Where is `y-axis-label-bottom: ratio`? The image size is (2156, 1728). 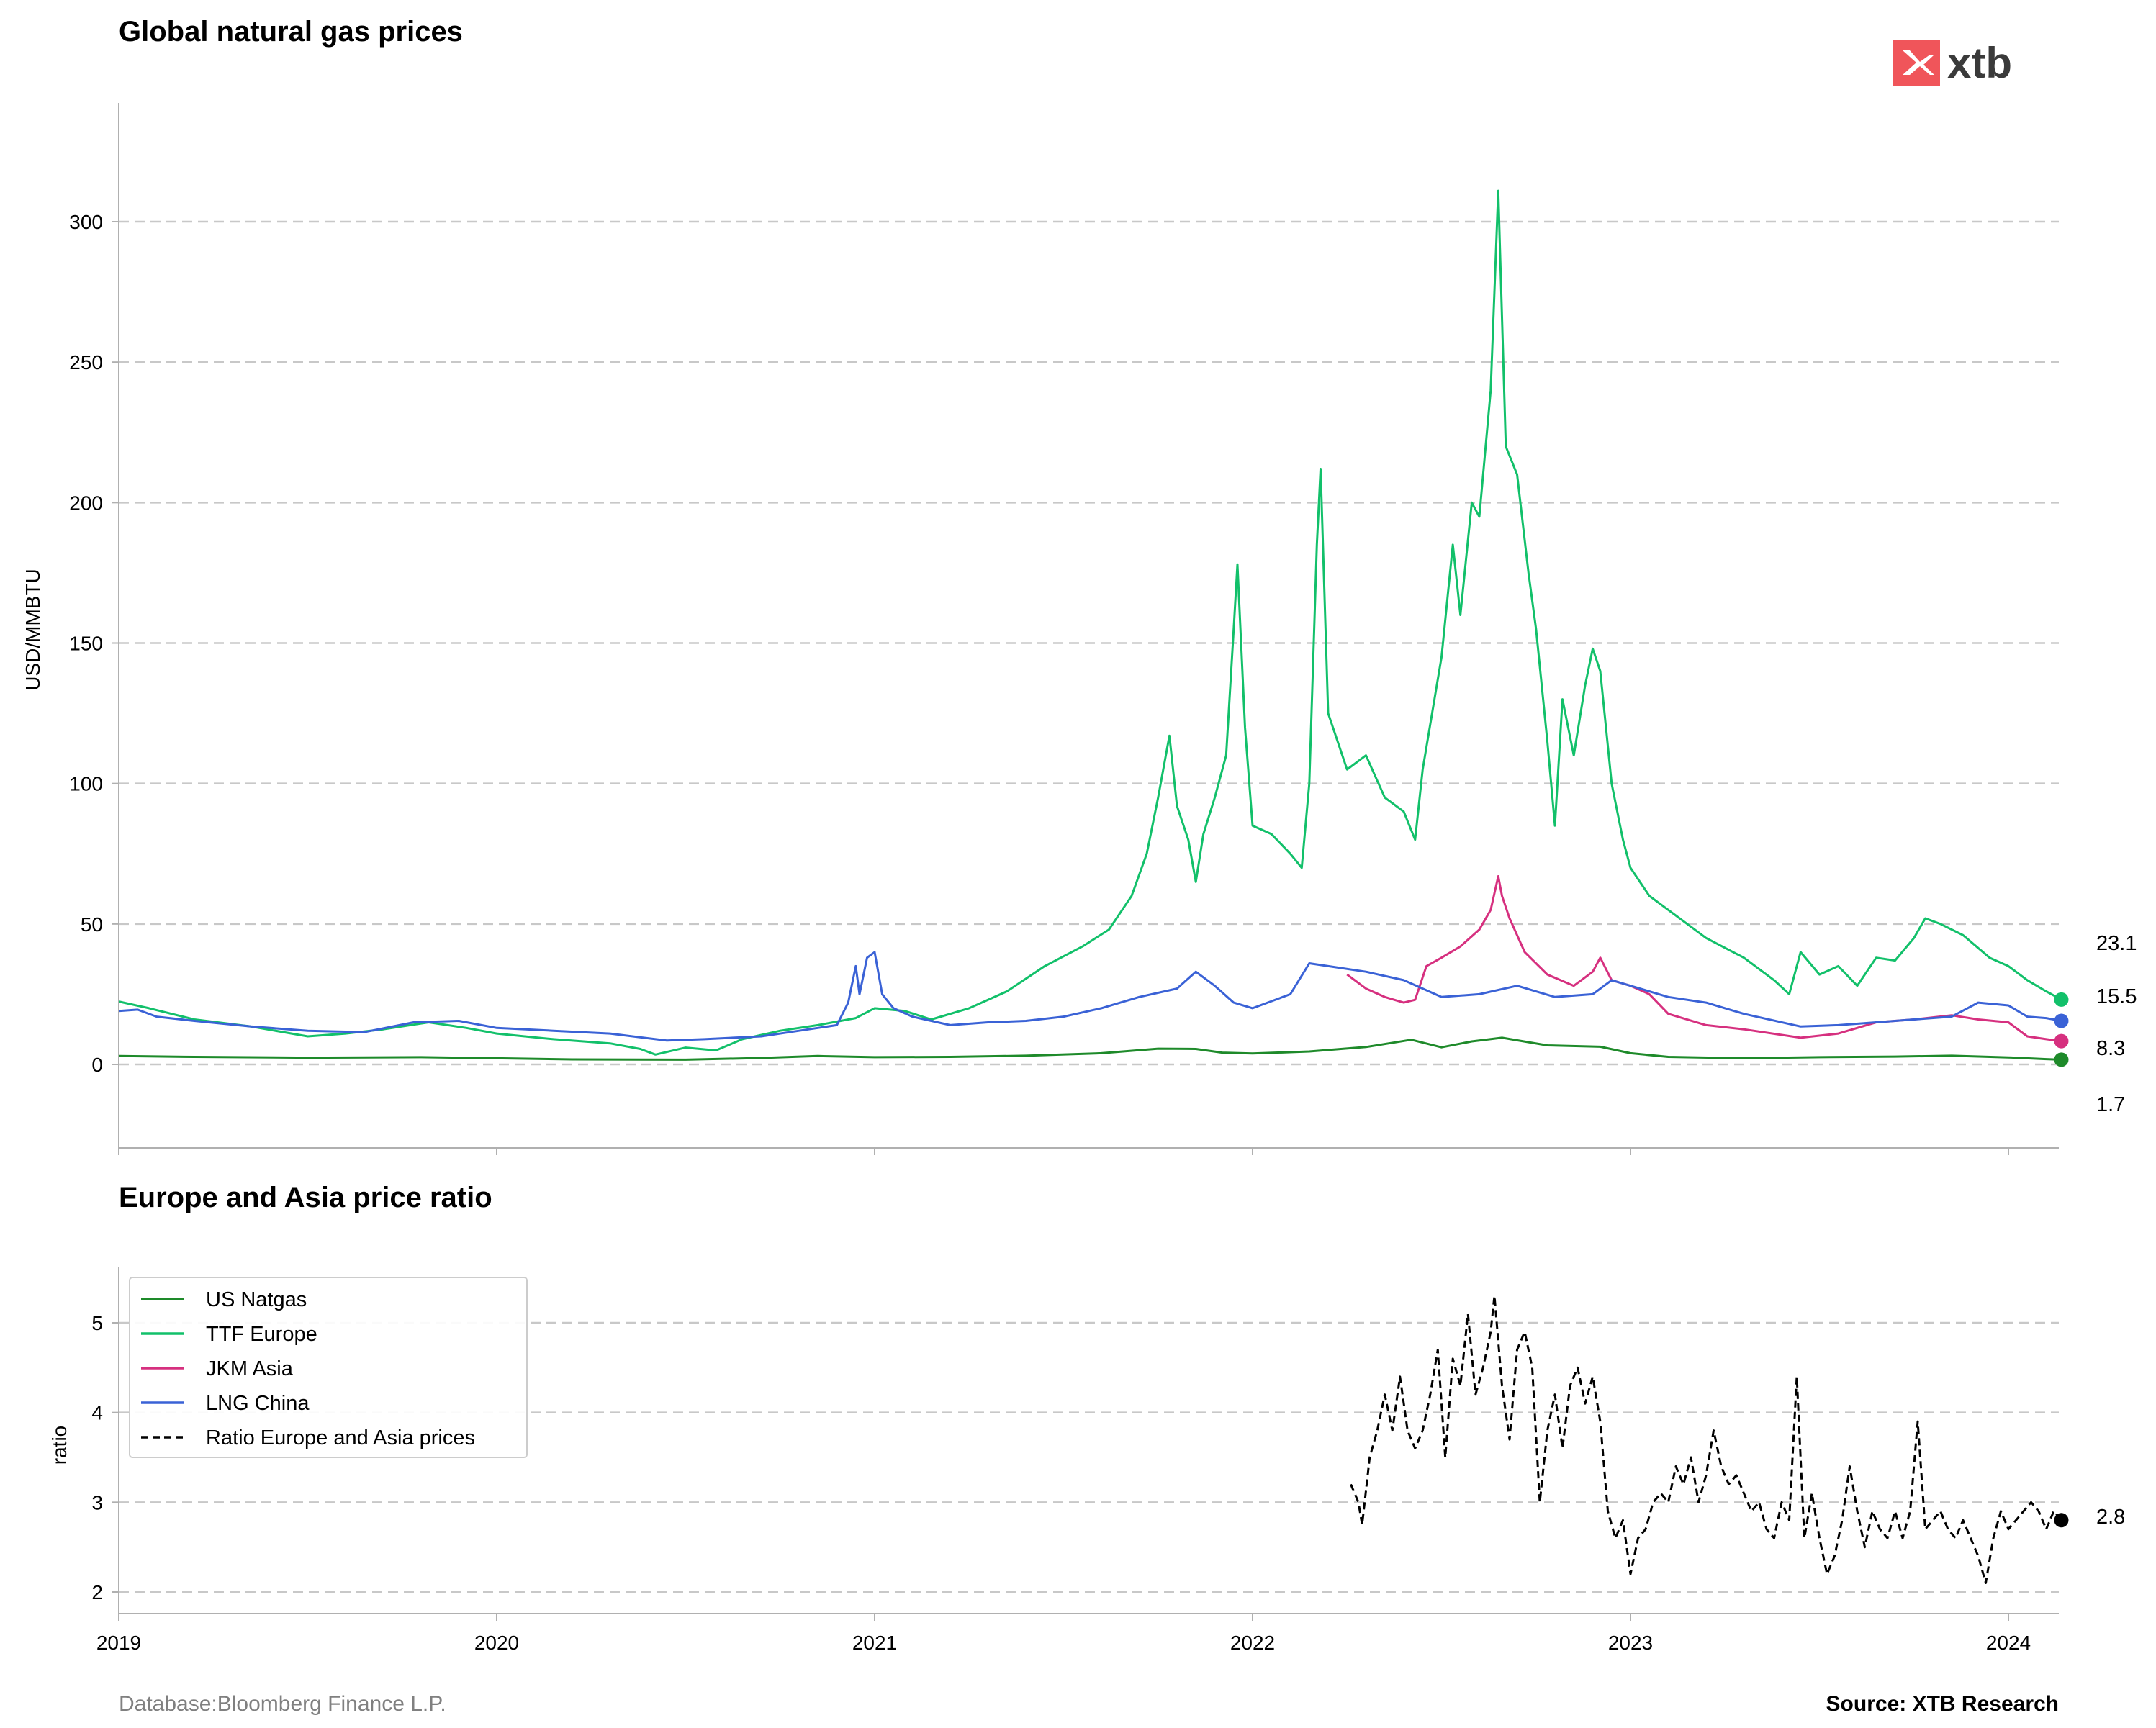
y-axis-label-bottom: ratio is located at coordinates (59, 1445).